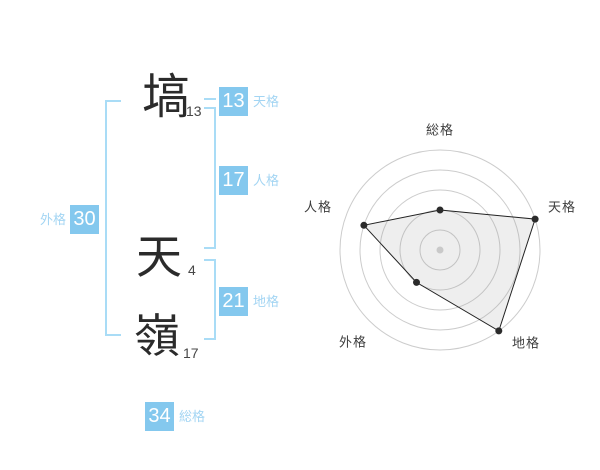 The height and width of the screenshot is (470, 600). I want to click on soukaku-value-badge: 34, so click(159, 416).